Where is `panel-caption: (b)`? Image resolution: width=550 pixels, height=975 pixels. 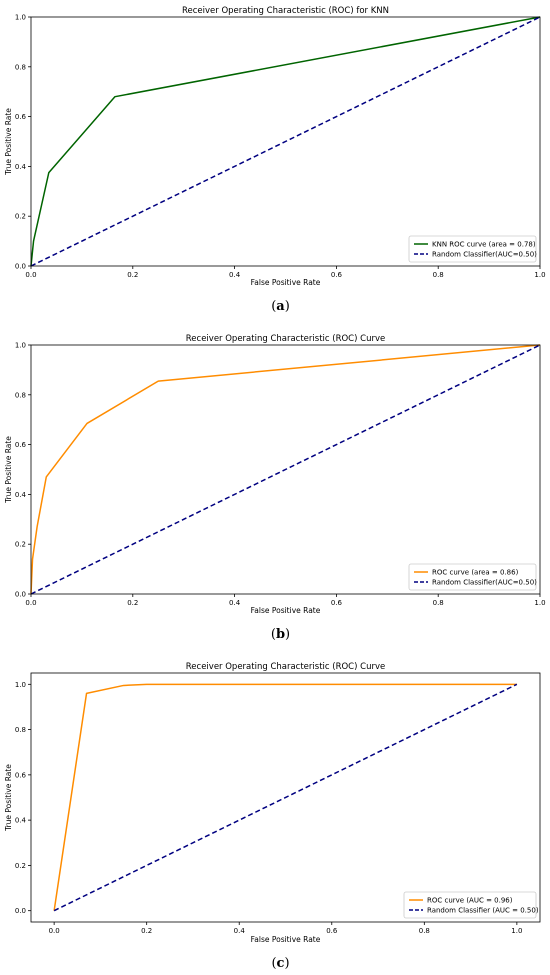 panel-caption: (b) is located at coordinates (280, 634).